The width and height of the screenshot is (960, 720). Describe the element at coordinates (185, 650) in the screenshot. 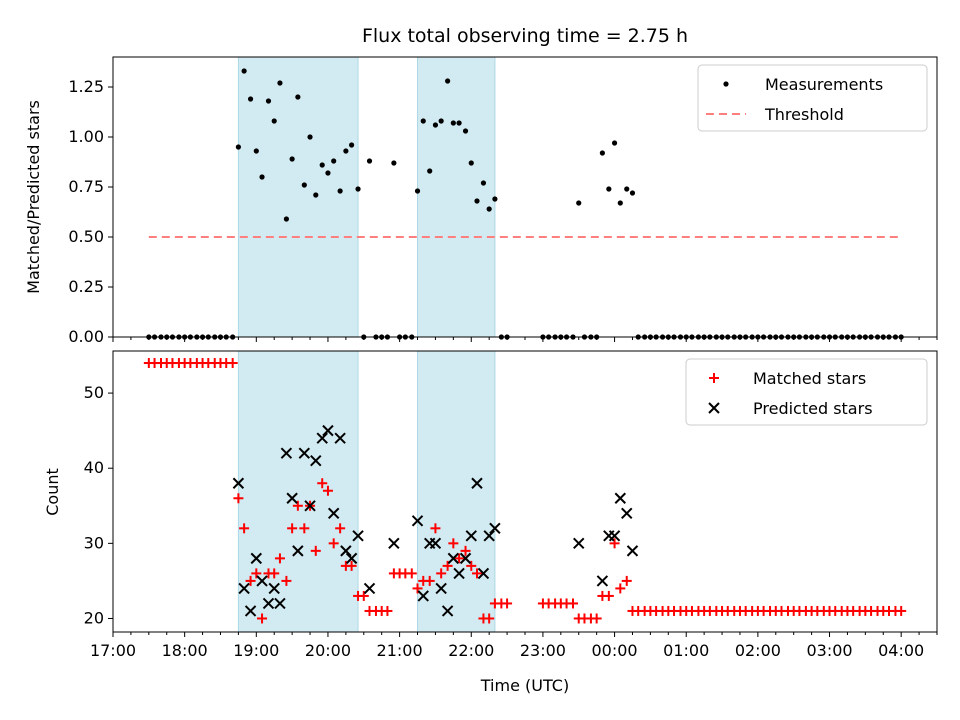

I see `x-tick-label: 18:00` at that location.